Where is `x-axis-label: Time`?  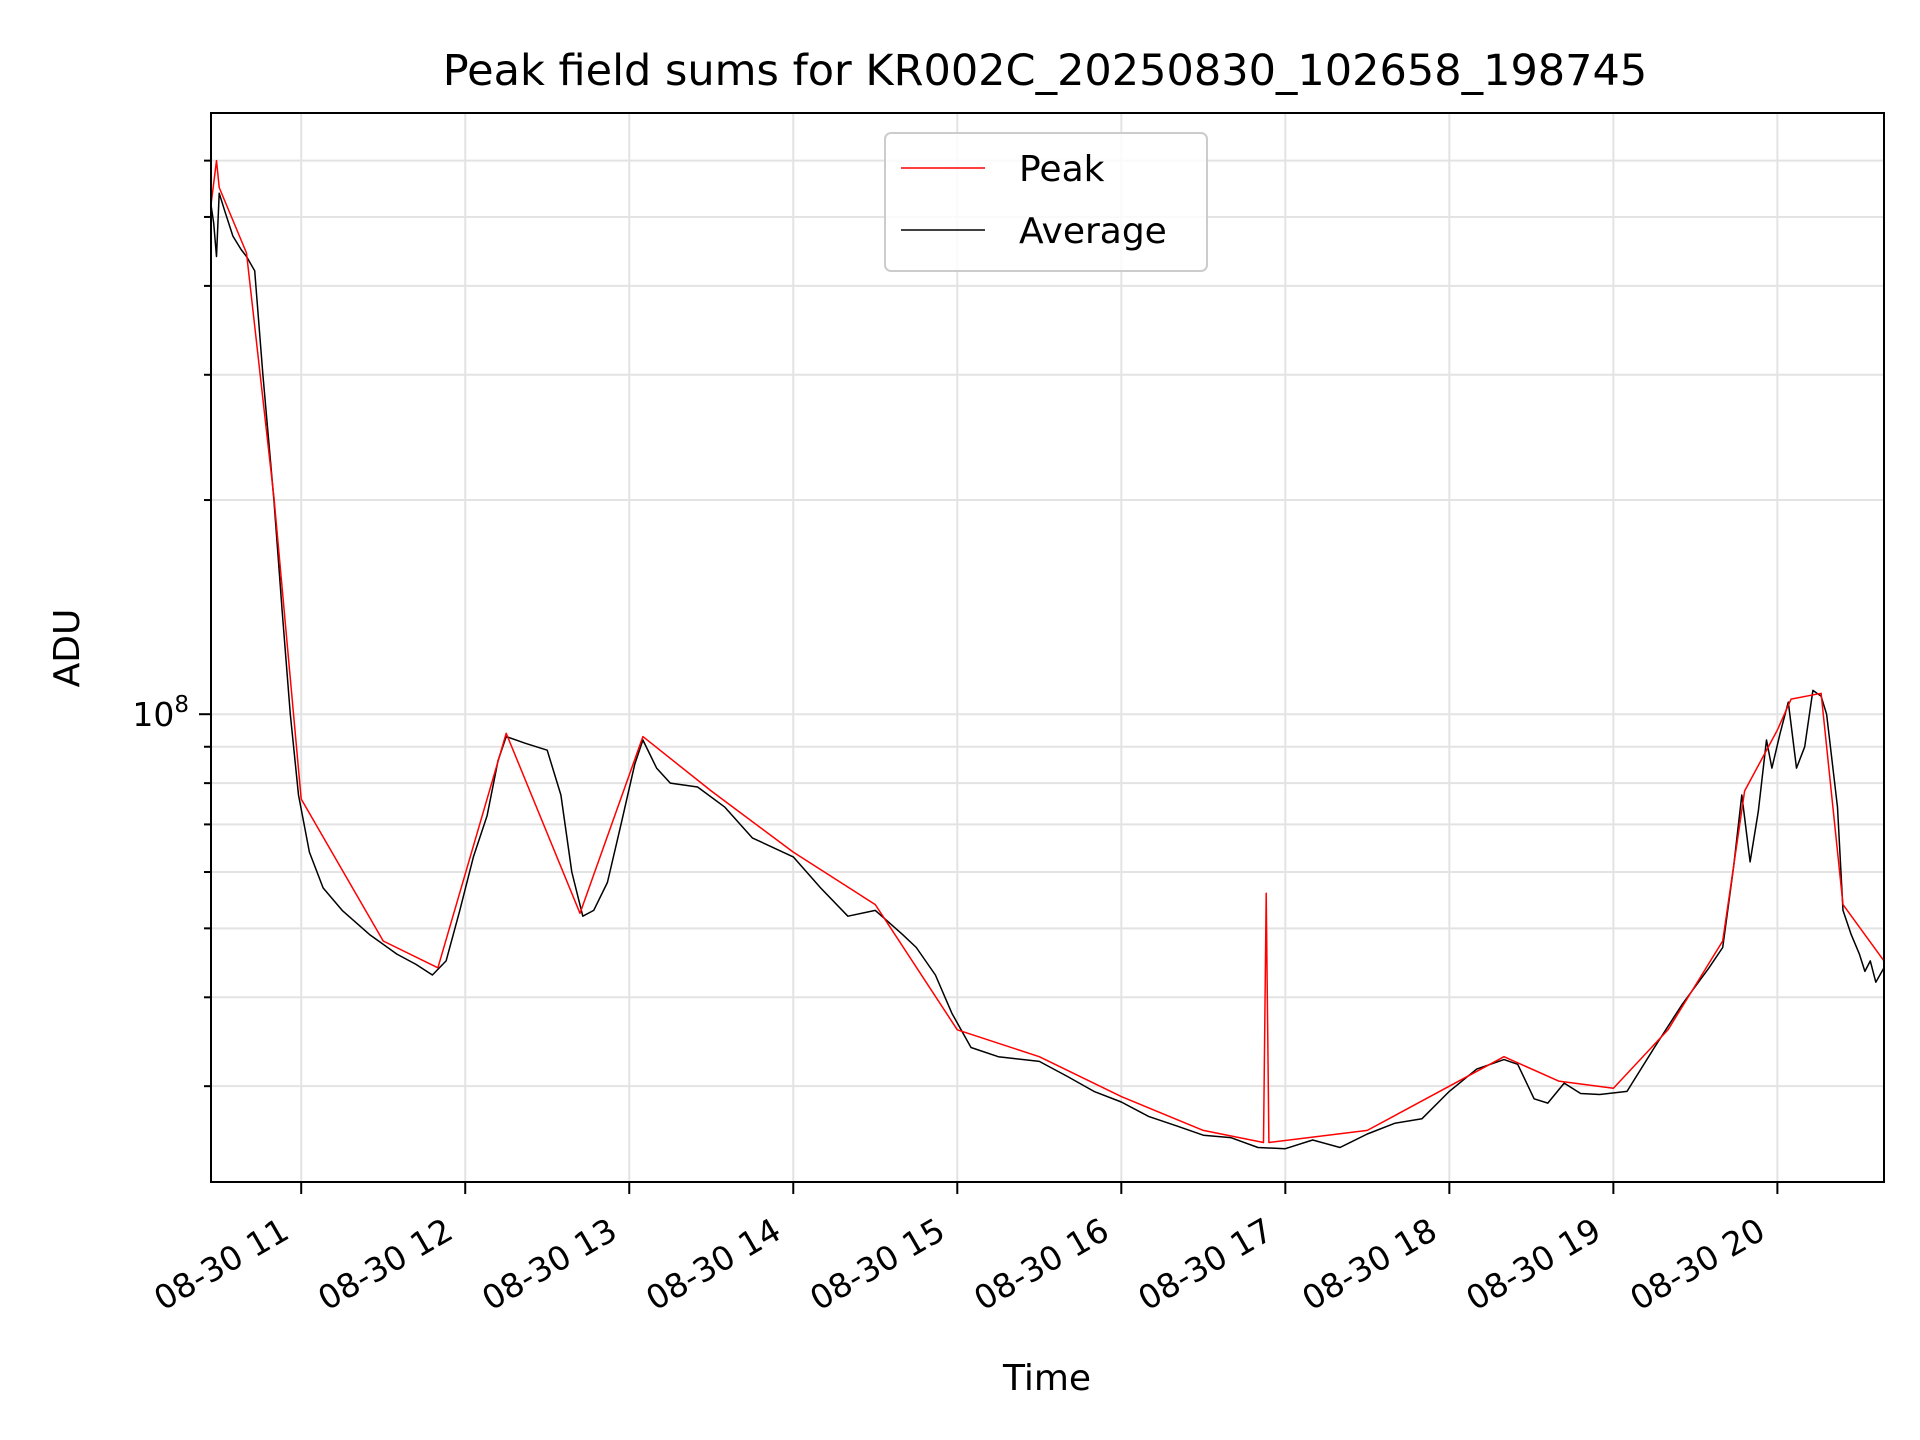 x-axis-label: Time is located at coordinates (1046, 1378).